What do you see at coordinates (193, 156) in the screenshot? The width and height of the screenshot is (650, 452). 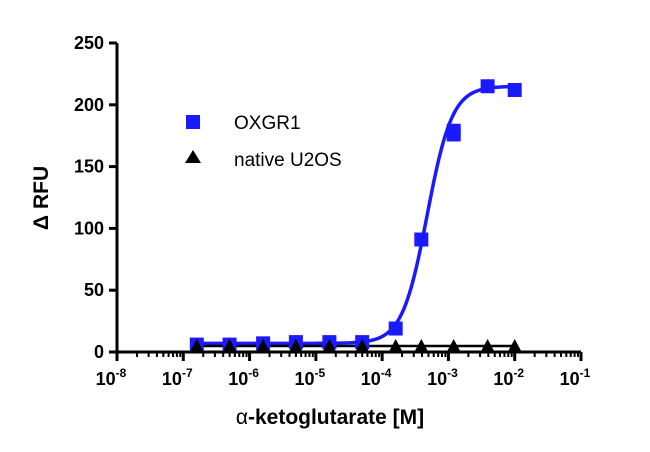 I see `legend-marker-native-u2os` at bounding box center [193, 156].